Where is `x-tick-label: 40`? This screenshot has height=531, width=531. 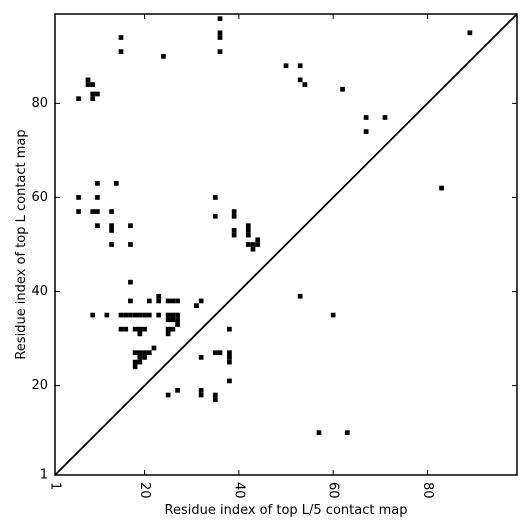 x-tick-label: 40 is located at coordinates (238, 490).